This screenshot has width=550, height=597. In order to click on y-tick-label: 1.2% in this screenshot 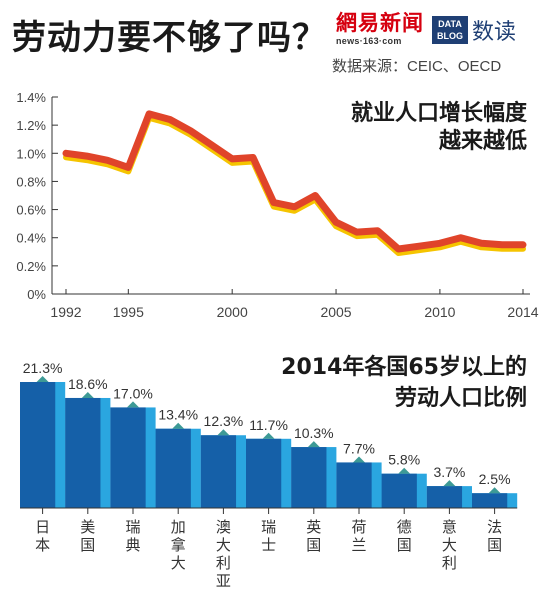, I will do `click(31, 125)`.